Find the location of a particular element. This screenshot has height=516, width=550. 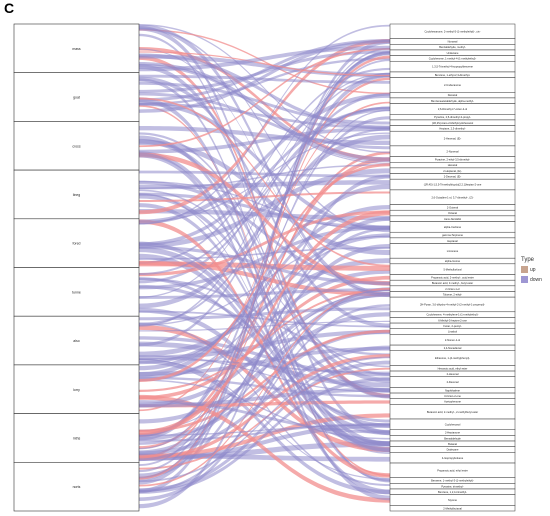

right-node-label: trans-Nerolidol is located at coordinates (452, 219).